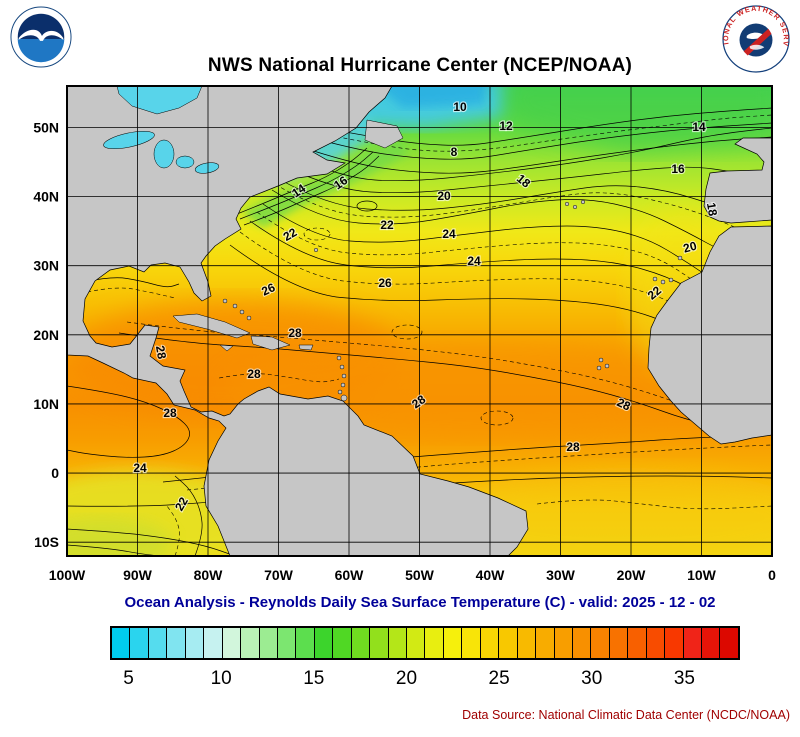 Image resolution: width=800 pixels, height=737 pixels. What do you see at coordinates (46, 542) in the screenshot?
I see `svg-text: 10S` at bounding box center [46, 542].